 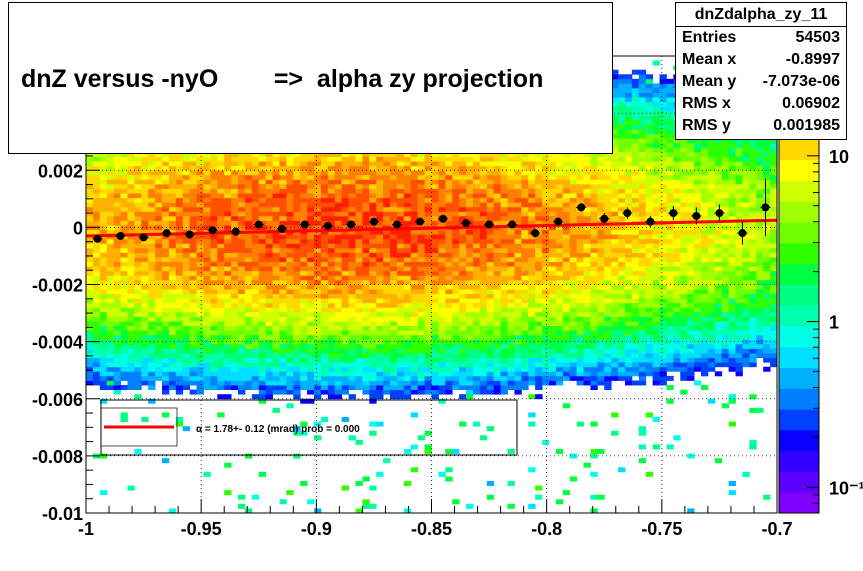 What do you see at coordinates (661, 529) in the screenshot?
I see `x-tick-label: -0.75` at bounding box center [661, 529].